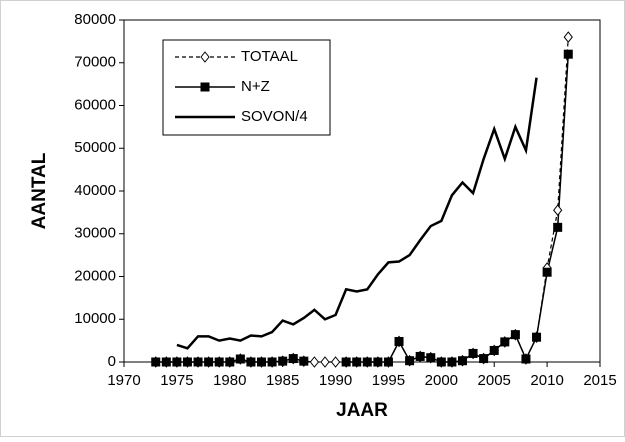 Image resolution: width=625 pixels, height=442 pixels. Describe the element at coordinates (599, 380) in the screenshot. I see `x-tick-label: 2015` at that location.